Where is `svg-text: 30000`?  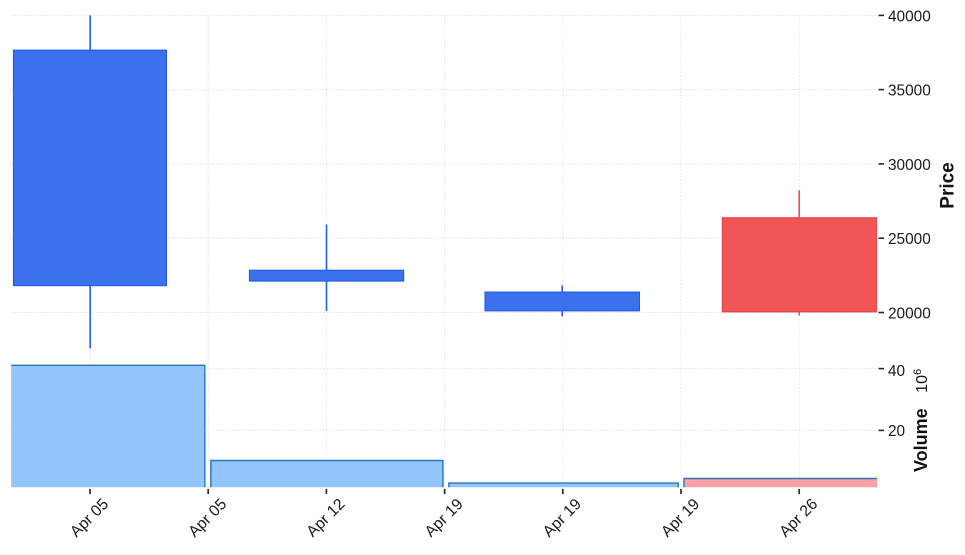 svg-text: 30000 is located at coordinates (909, 165).